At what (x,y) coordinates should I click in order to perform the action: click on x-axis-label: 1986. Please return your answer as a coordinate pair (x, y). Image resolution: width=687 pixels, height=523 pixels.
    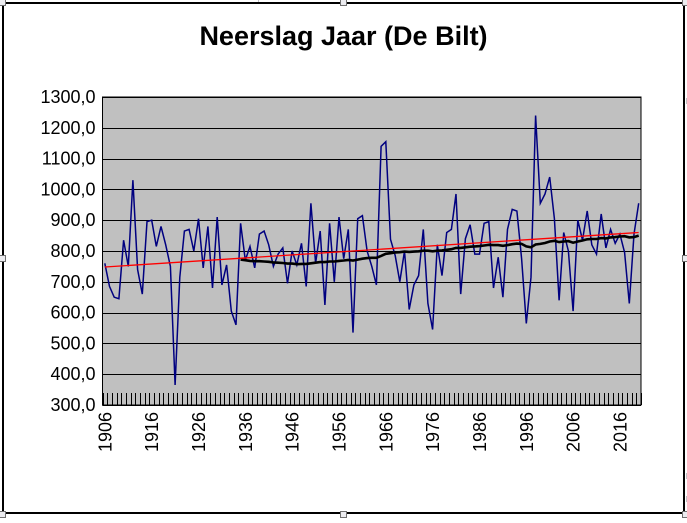
    Looking at the image, I should click on (480, 432).